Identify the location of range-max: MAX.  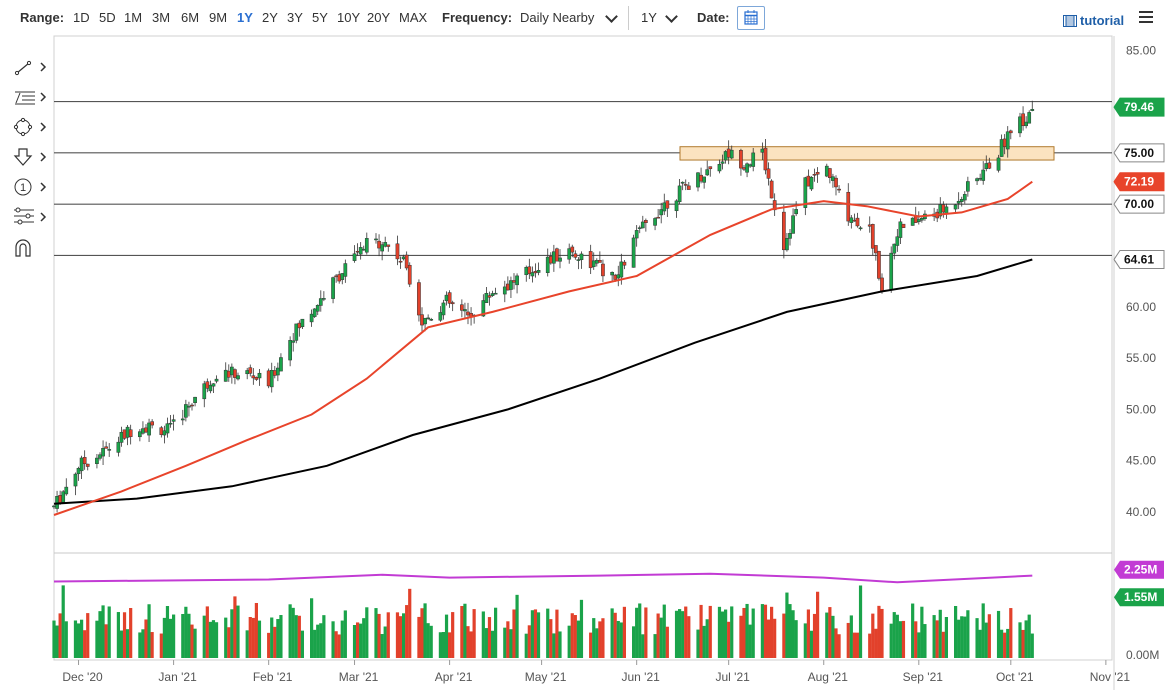
(413, 17).